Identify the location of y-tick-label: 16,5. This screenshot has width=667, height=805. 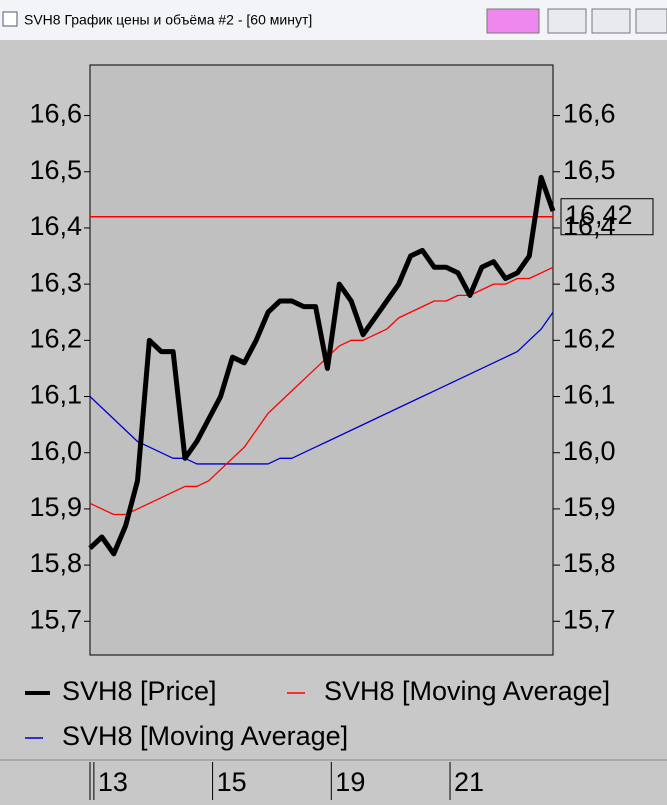
(55, 170).